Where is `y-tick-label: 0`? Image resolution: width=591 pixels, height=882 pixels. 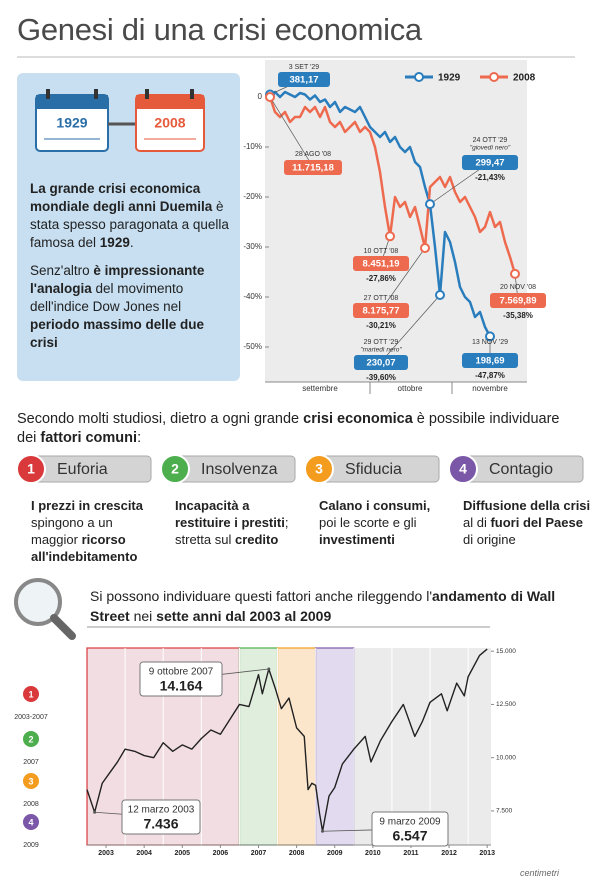
y-tick-label: 0 is located at coordinates (260, 96).